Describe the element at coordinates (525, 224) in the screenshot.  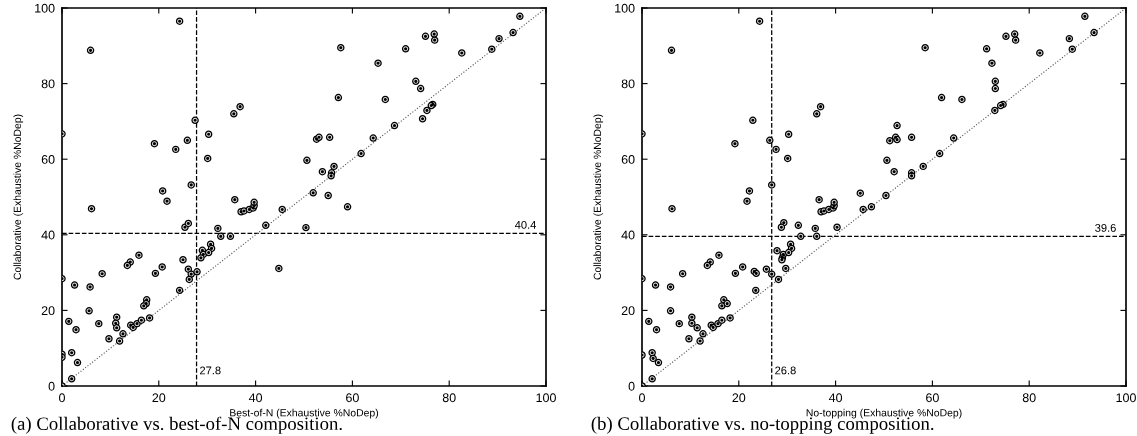
I see `ref-line-label: 40.4` at that location.